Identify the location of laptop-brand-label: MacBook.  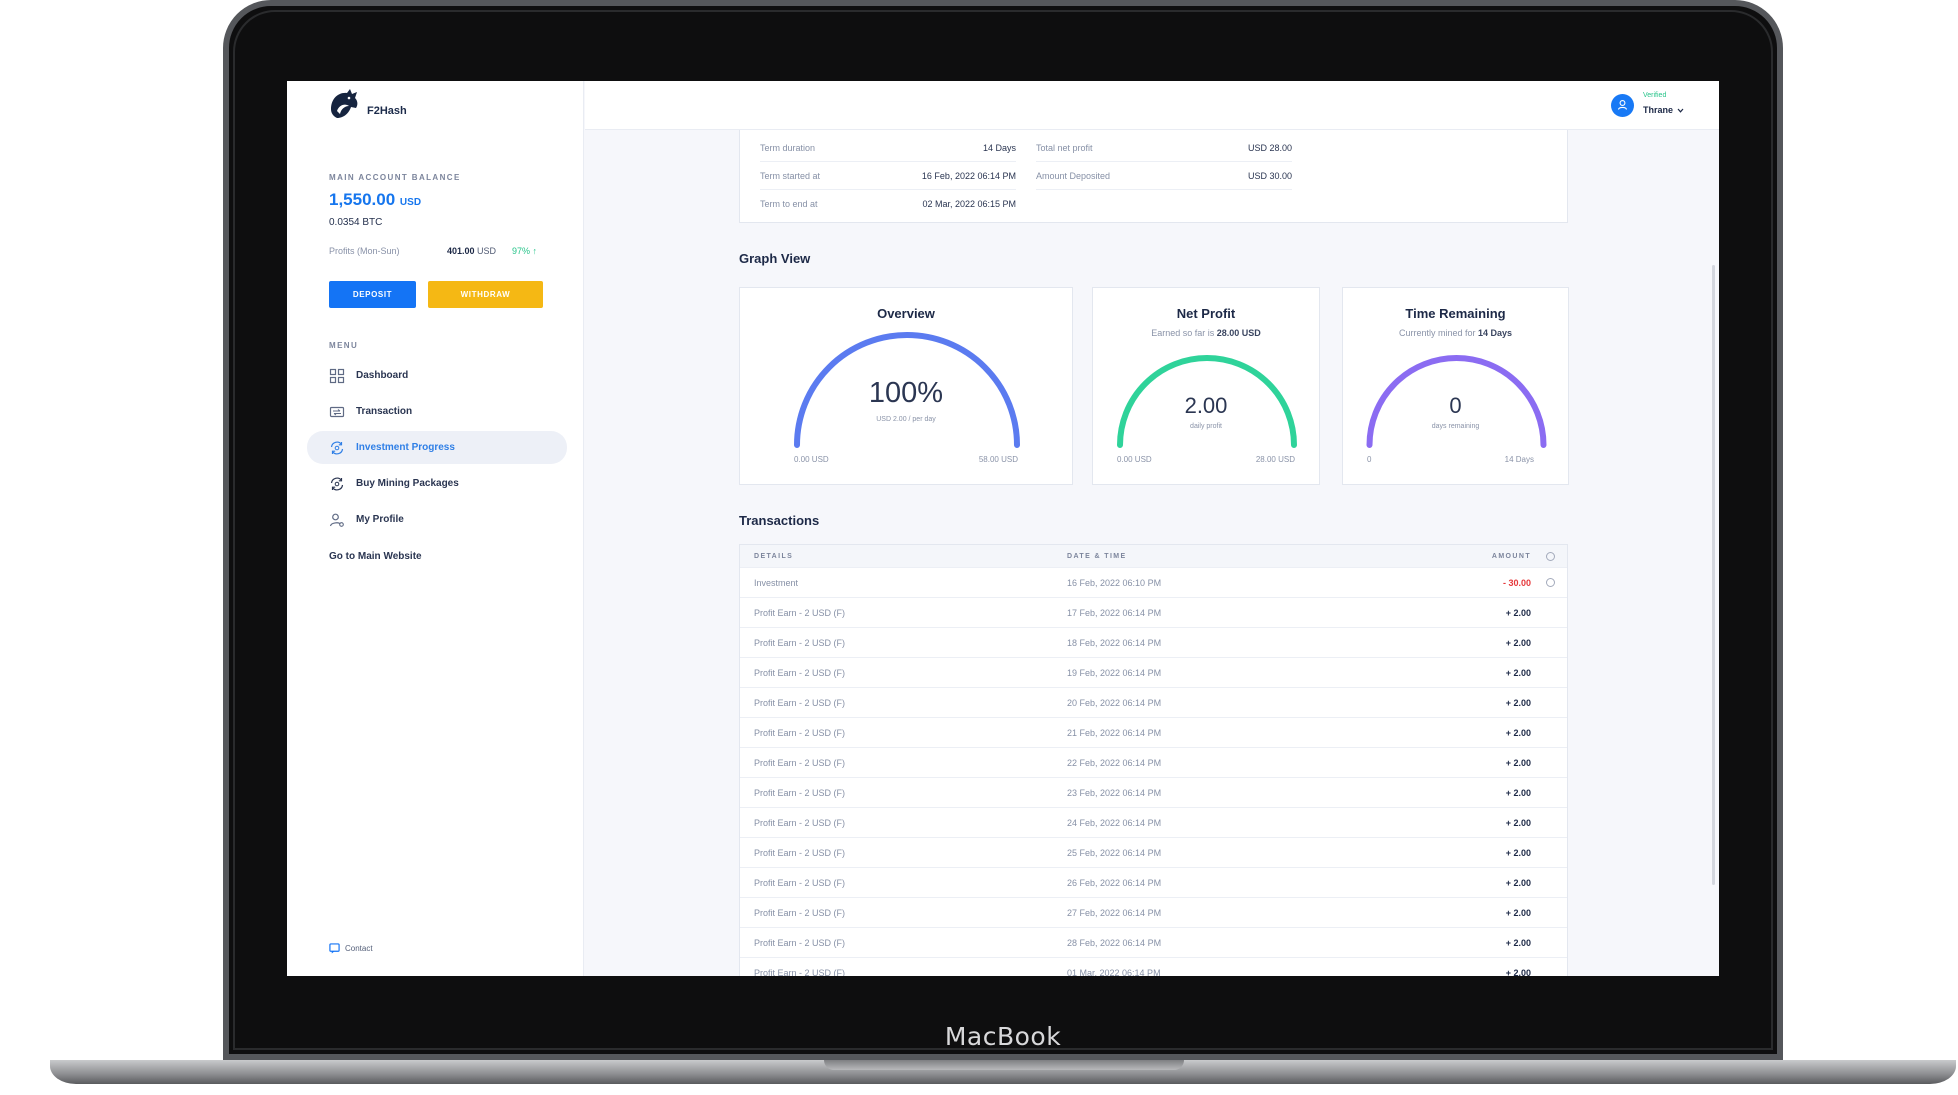
(1003, 1036).